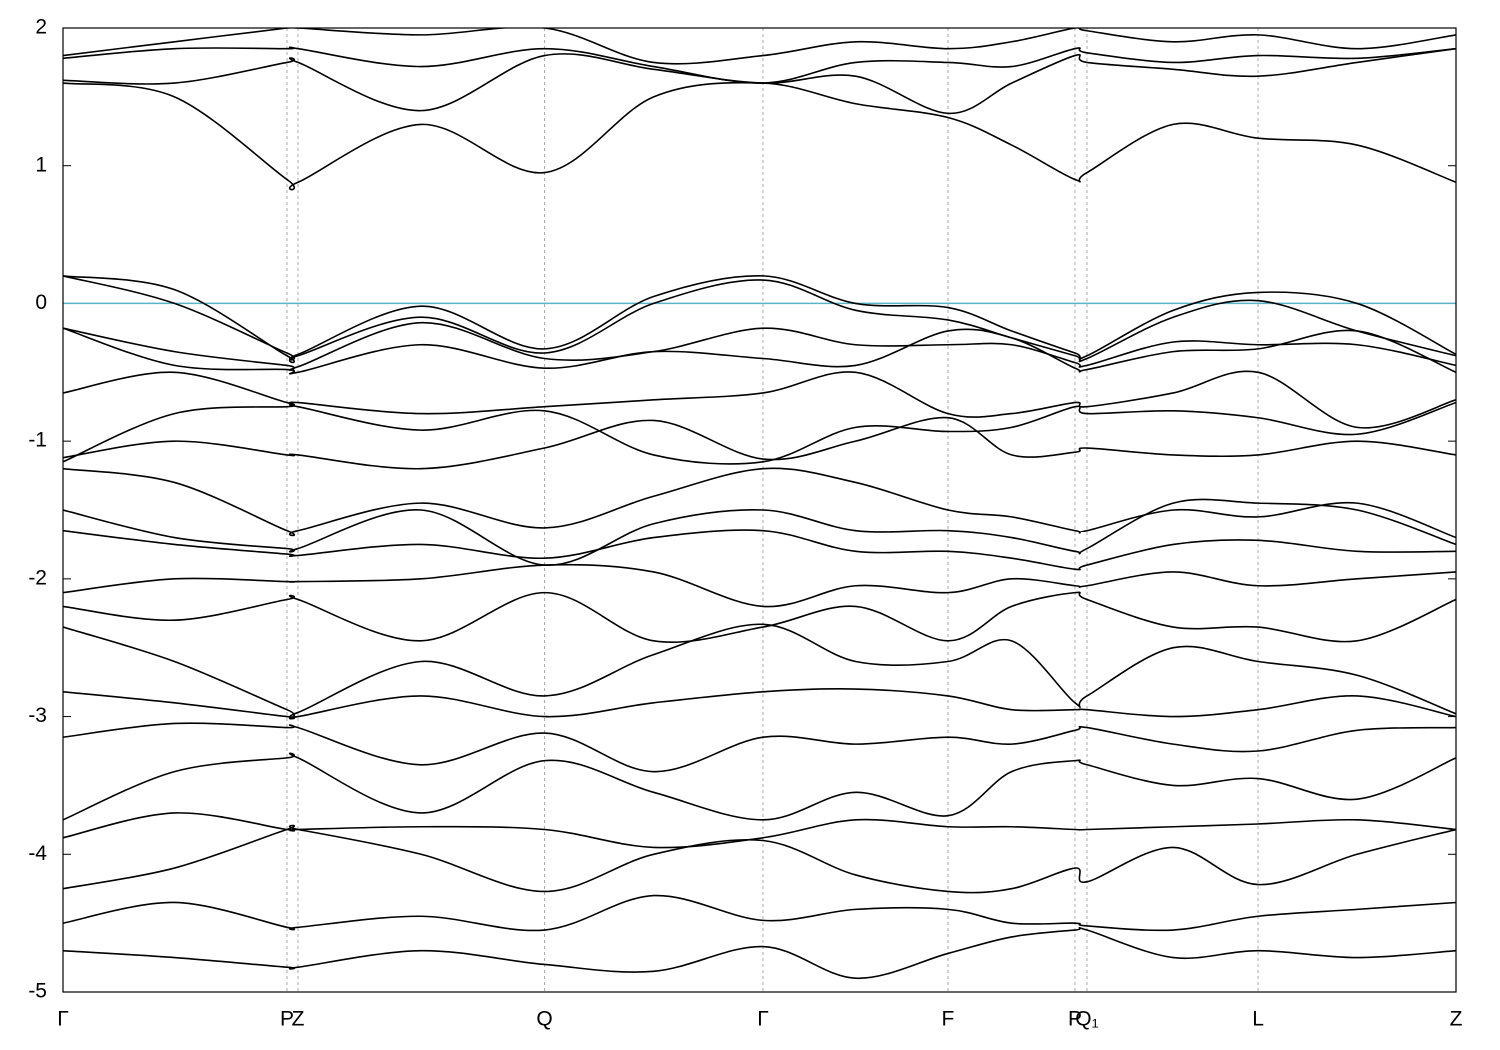 Image resolution: width=1500 pixels, height=1050 pixels. What do you see at coordinates (1258, 1019) in the screenshot?
I see `x-tick-label: L` at bounding box center [1258, 1019].